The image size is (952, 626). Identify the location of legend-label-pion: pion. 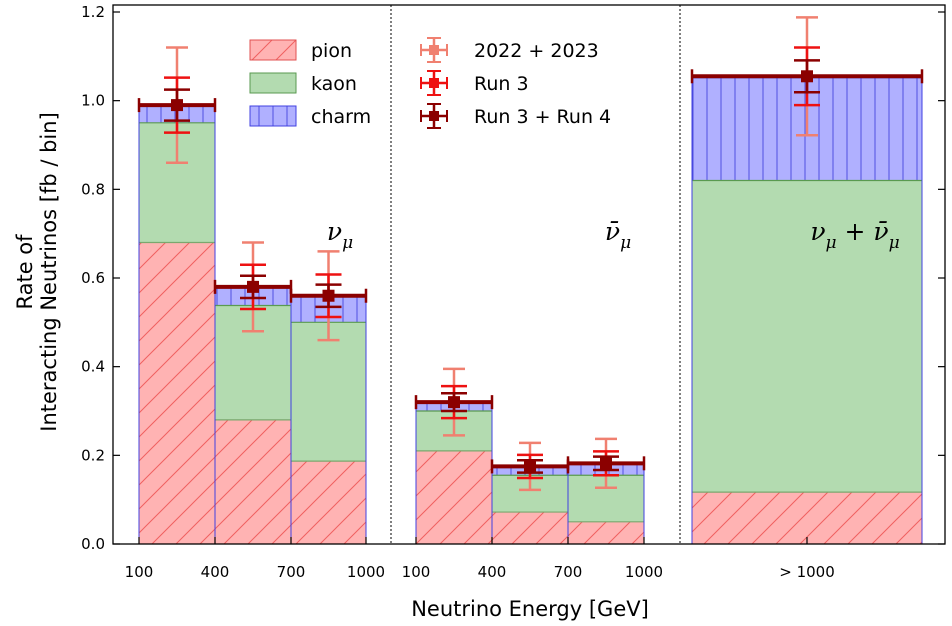
(331, 51).